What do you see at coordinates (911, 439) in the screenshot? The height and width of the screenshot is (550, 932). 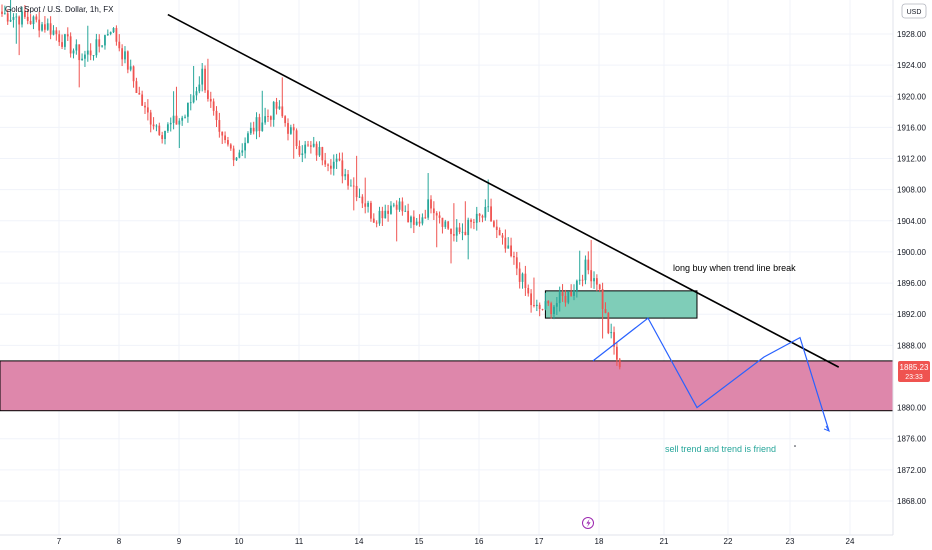 I see `y-tick-label: 1876.00` at bounding box center [911, 439].